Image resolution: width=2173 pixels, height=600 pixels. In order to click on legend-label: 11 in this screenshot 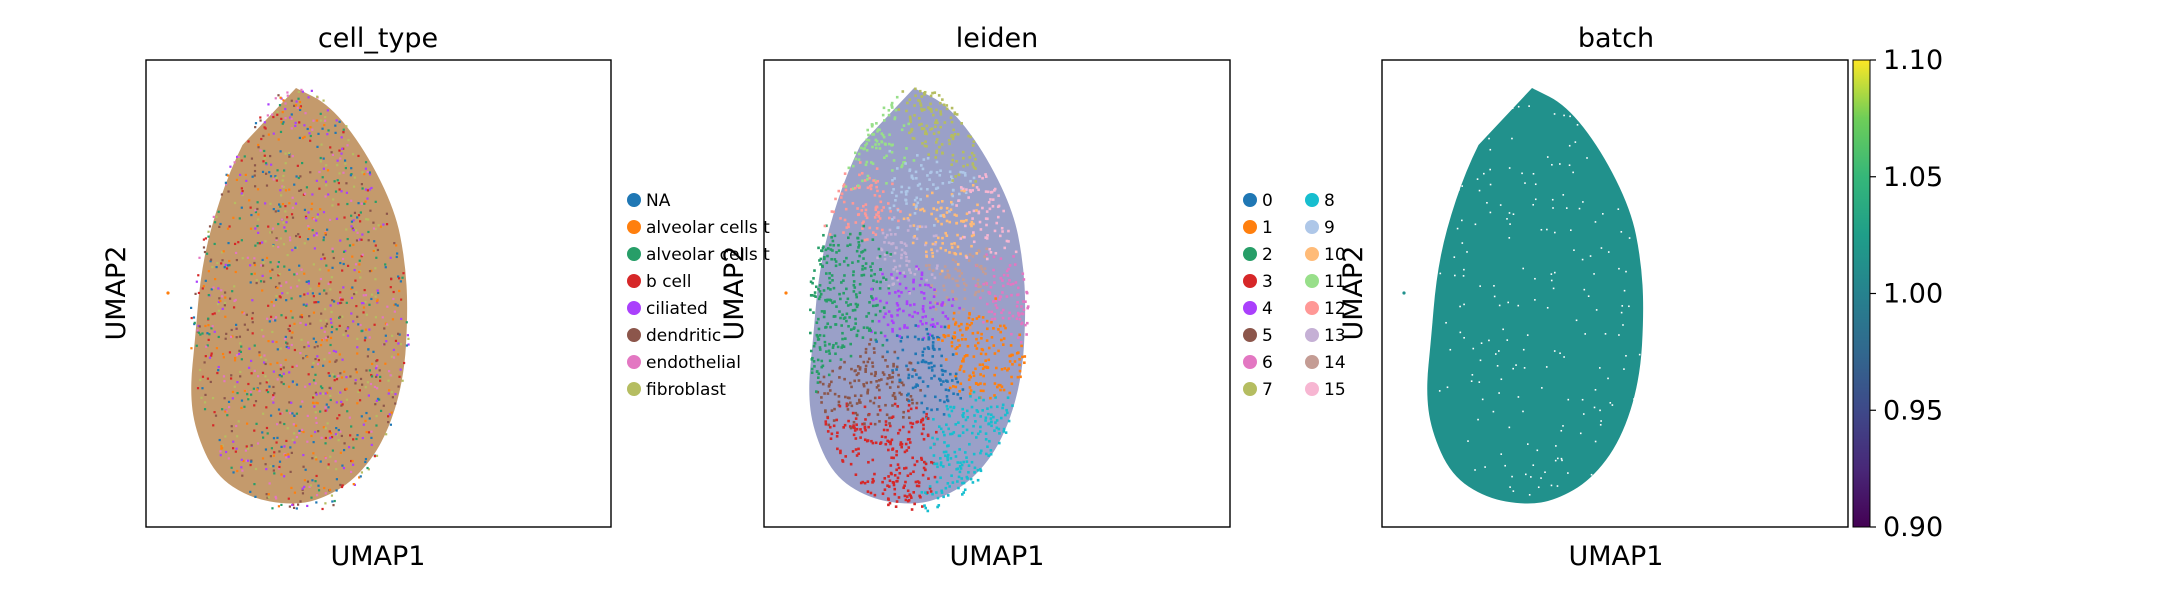, I will do `click(1335, 282)`.